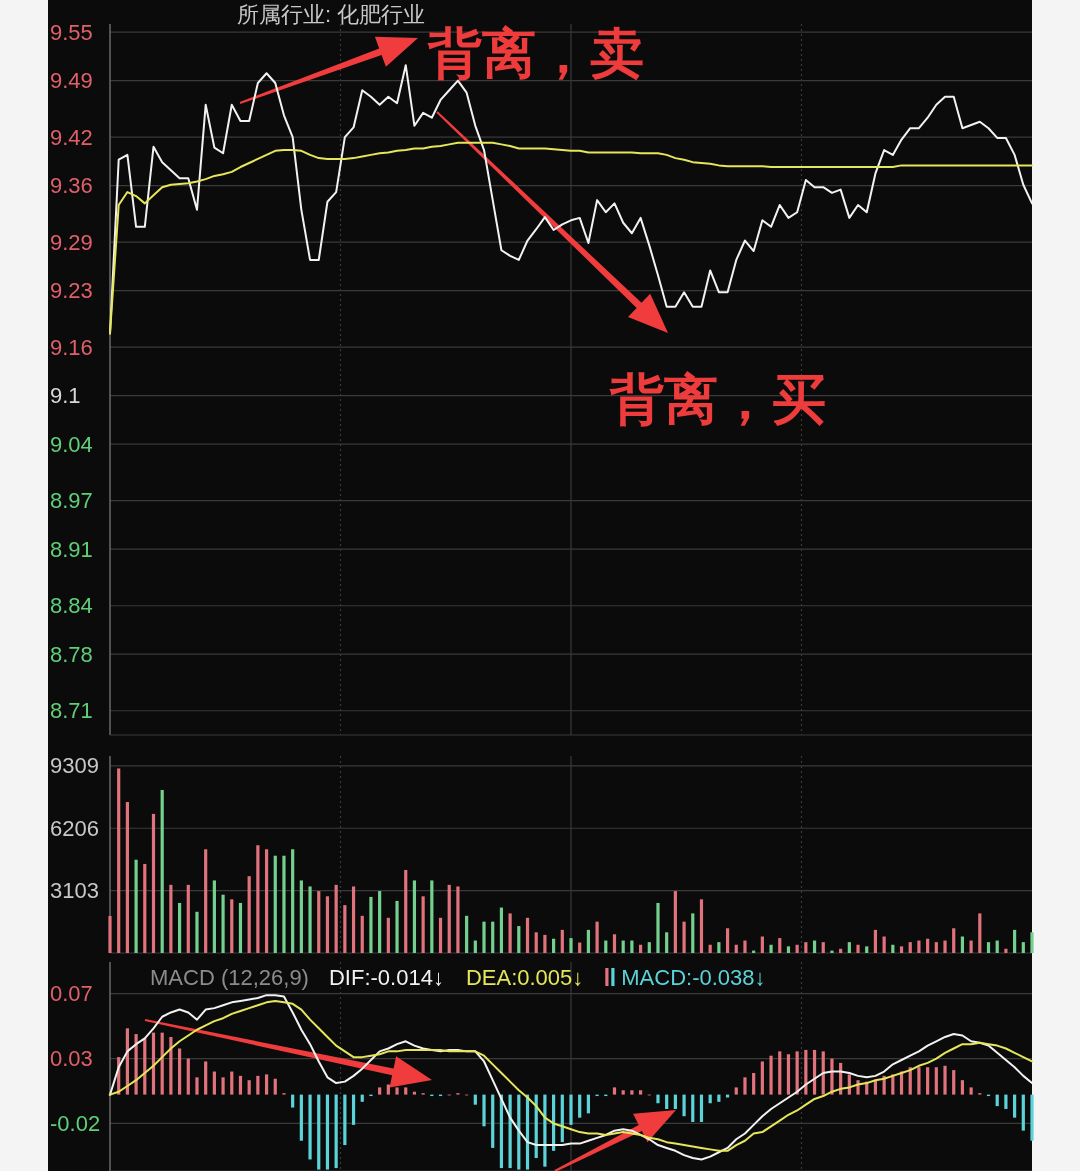  I want to click on y-tick-label: 6206, so click(74, 828).